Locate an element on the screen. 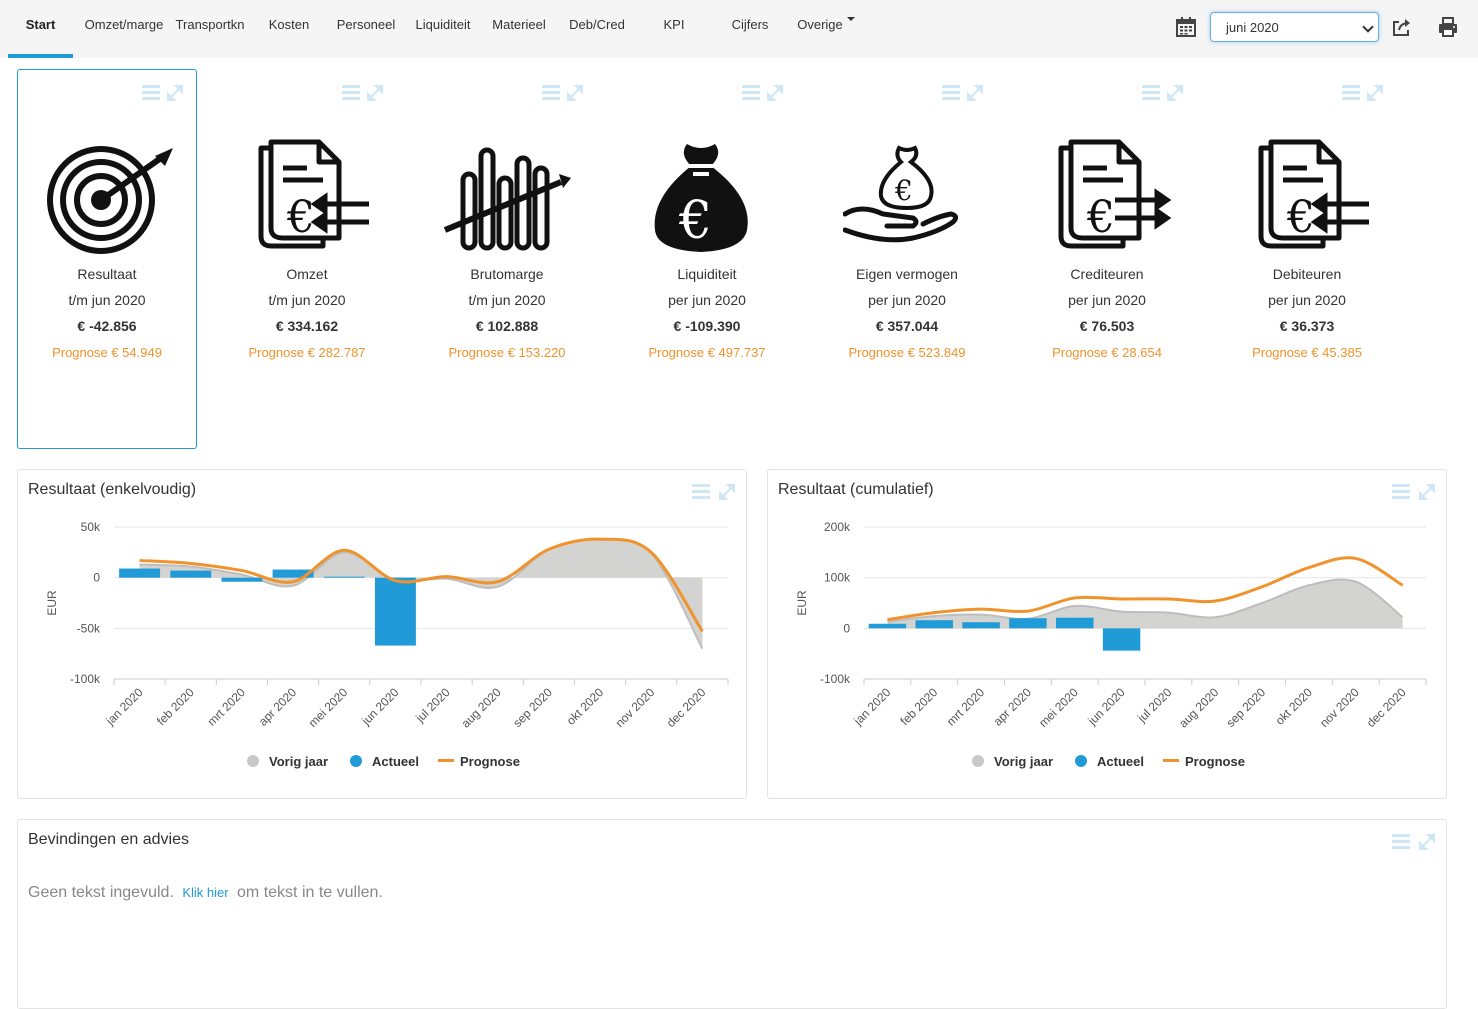  tab-overige: Overige is located at coordinates (826, 29).